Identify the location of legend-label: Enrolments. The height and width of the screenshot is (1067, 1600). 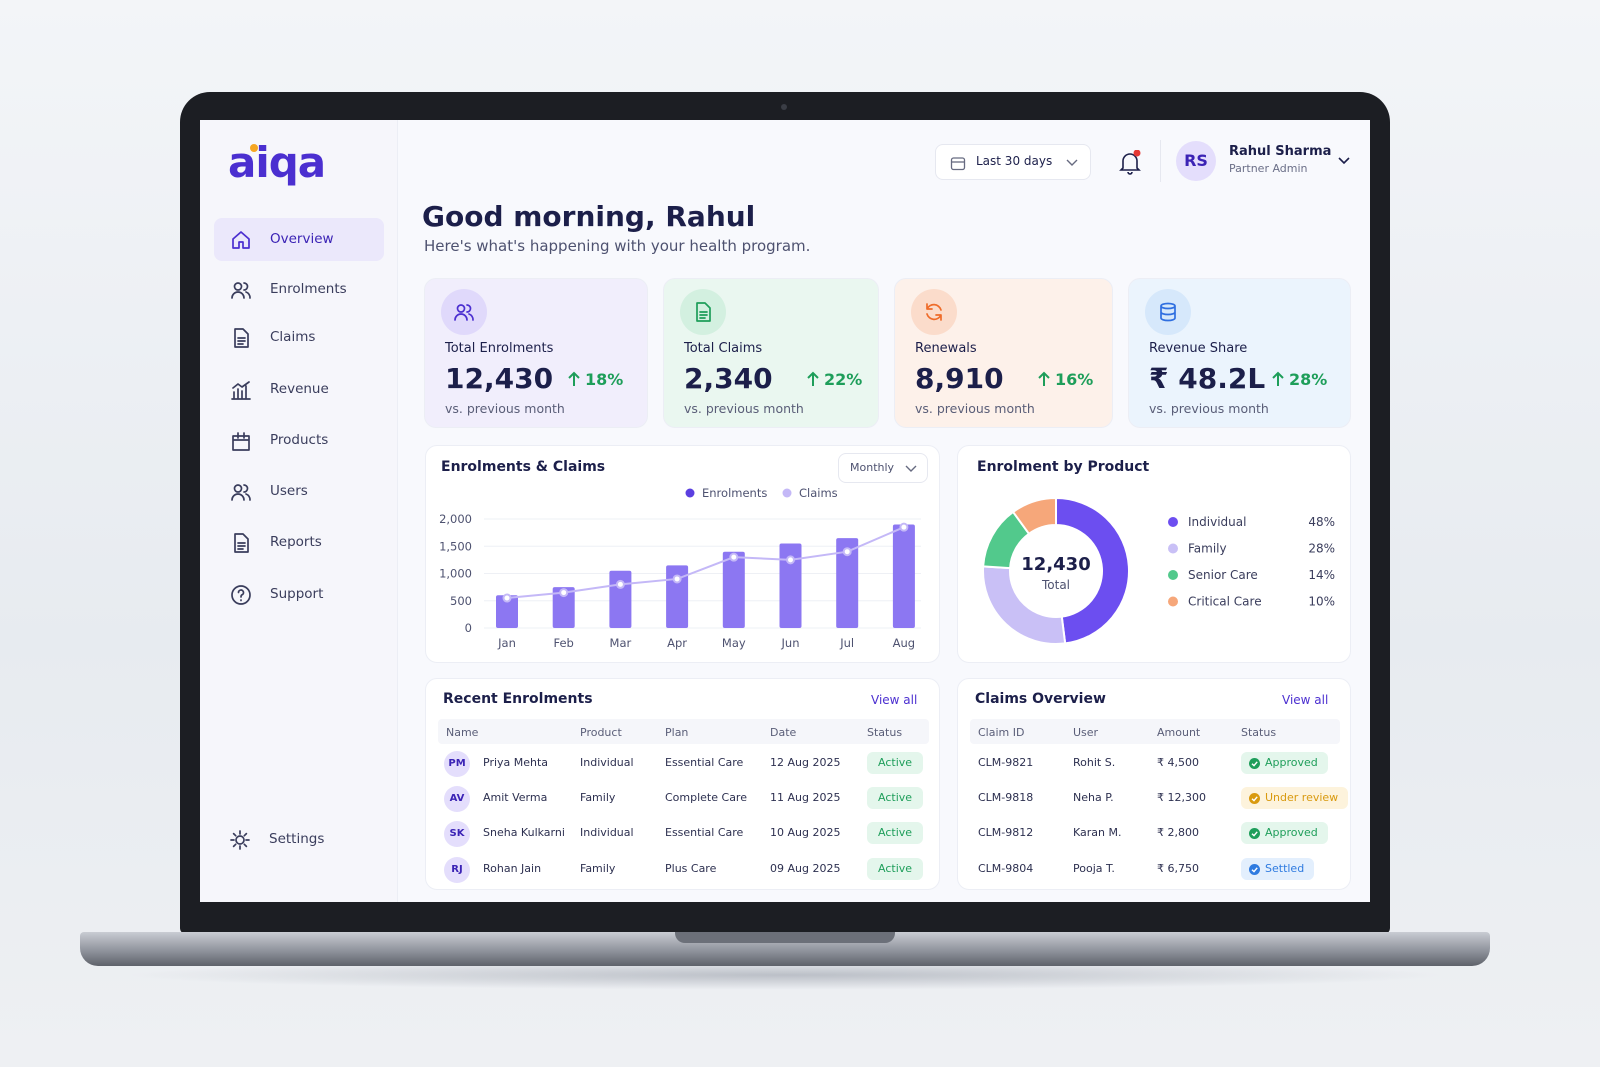
(734, 493).